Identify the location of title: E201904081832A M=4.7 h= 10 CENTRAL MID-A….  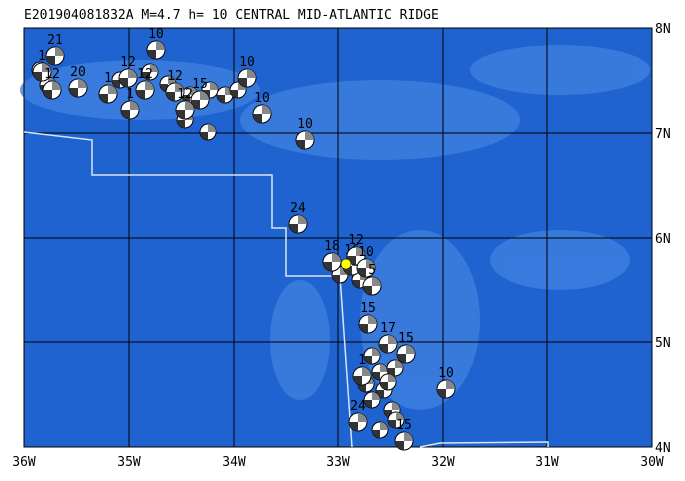
(231, 15).